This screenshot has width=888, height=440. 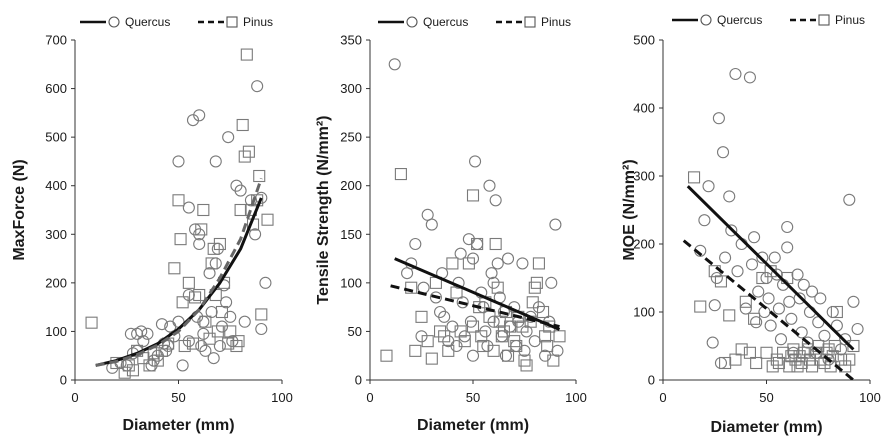 What do you see at coordinates (644, 108) in the screenshot?
I see `y-tick-label: 400` at bounding box center [644, 108].